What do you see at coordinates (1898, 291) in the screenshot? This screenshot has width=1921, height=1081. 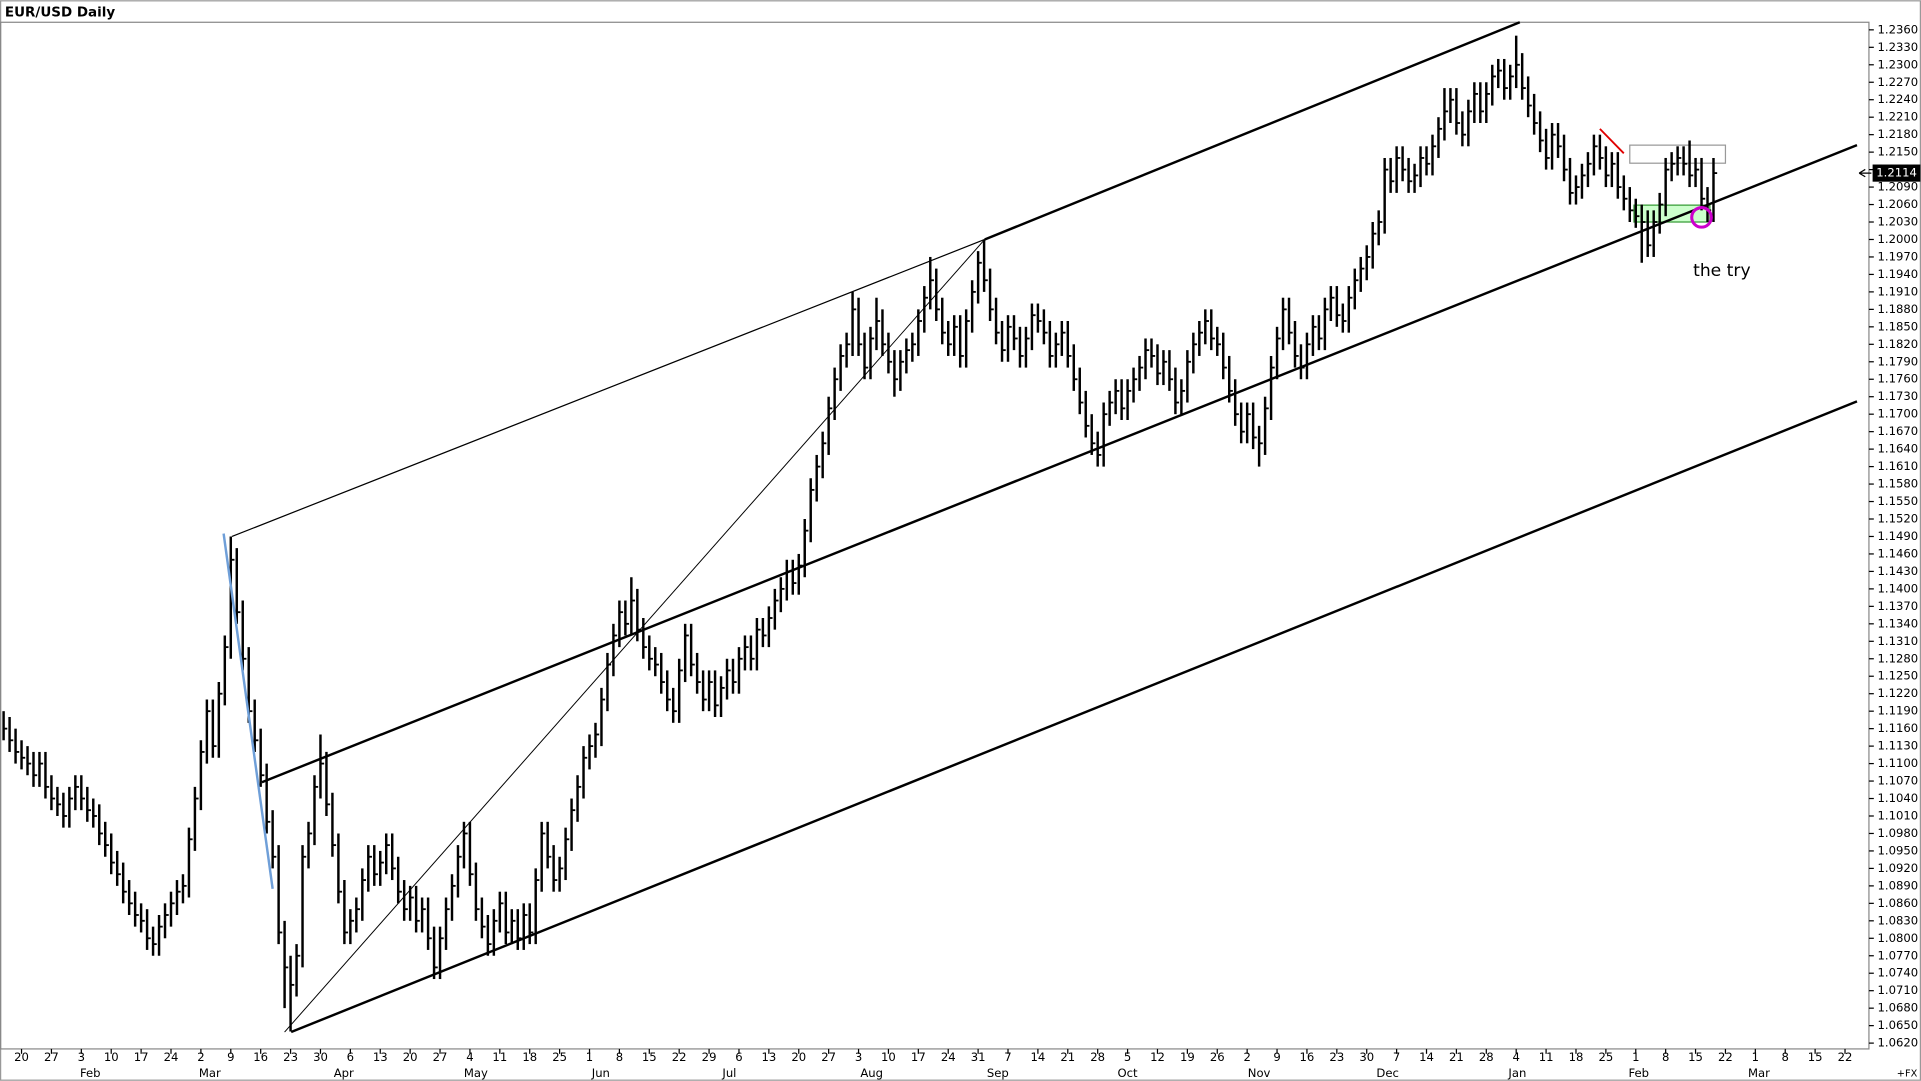 I see `y-tick-label: 1.1910` at bounding box center [1898, 291].